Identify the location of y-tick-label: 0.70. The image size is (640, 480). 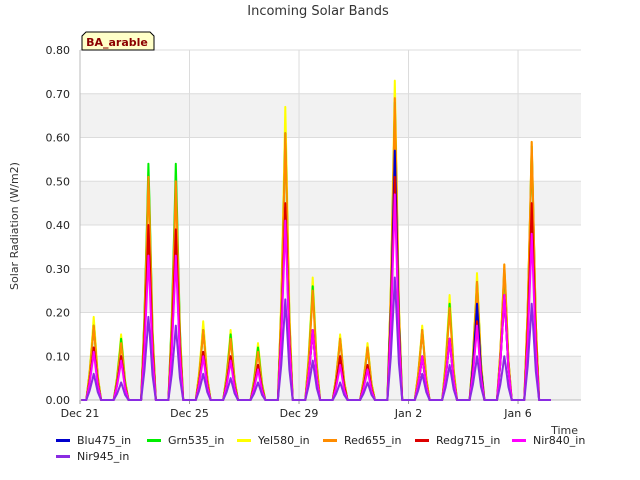
(58, 94).